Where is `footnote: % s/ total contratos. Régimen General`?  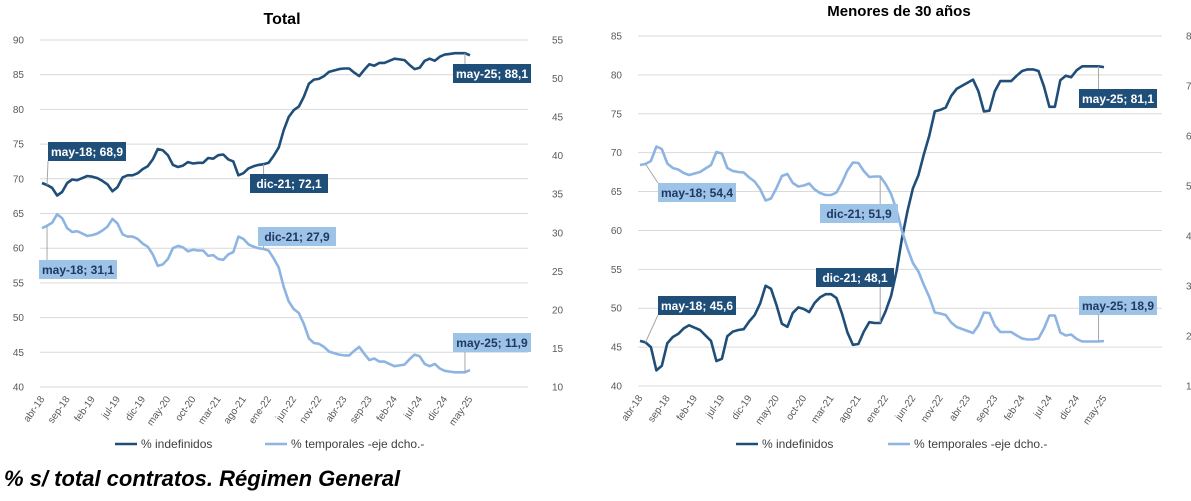
footnote: % s/ total contratos. Régimen General is located at coordinates (202, 478).